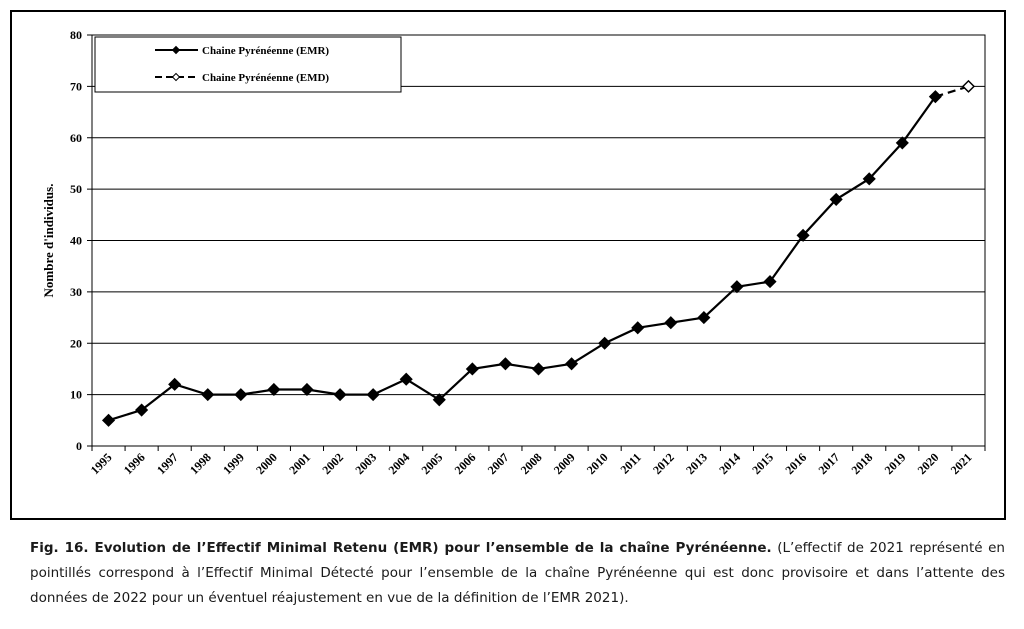 The image size is (1024, 629). What do you see at coordinates (961, 463) in the screenshot?
I see `x-tick-label: 2021` at bounding box center [961, 463].